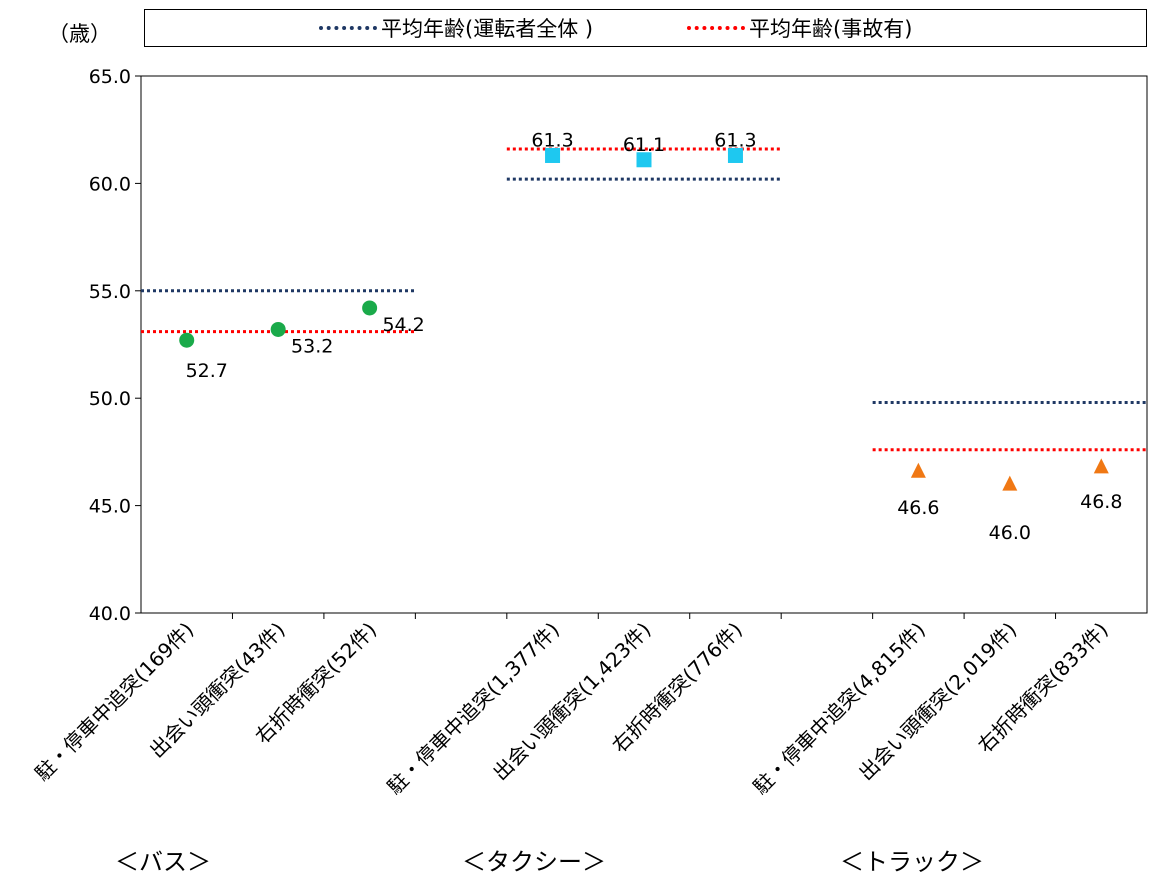  I want to click on legend: 平均年齢(運転者全体 ) 平均年齢(事故有), so click(645, 28).